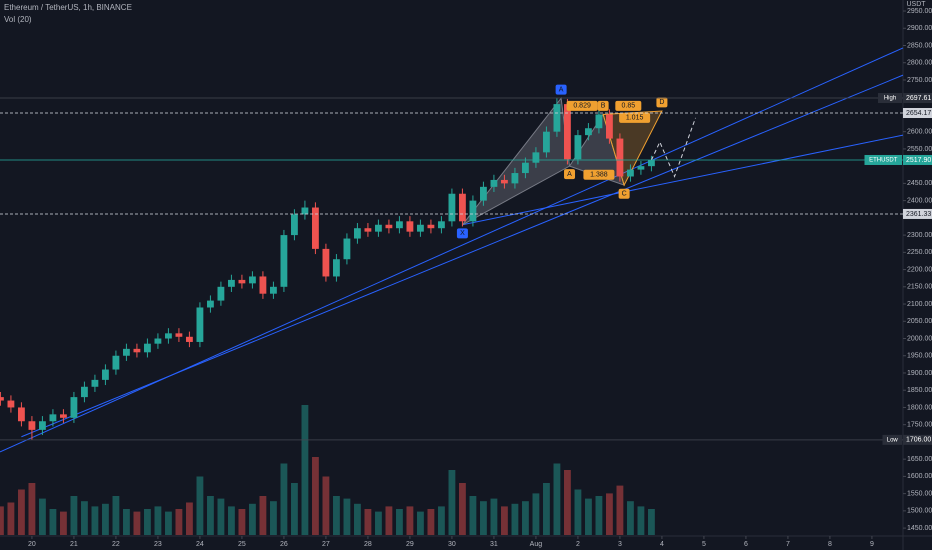 This screenshot has width=932, height=550. I want to click on x-tick-label: 24, so click(200, 544).